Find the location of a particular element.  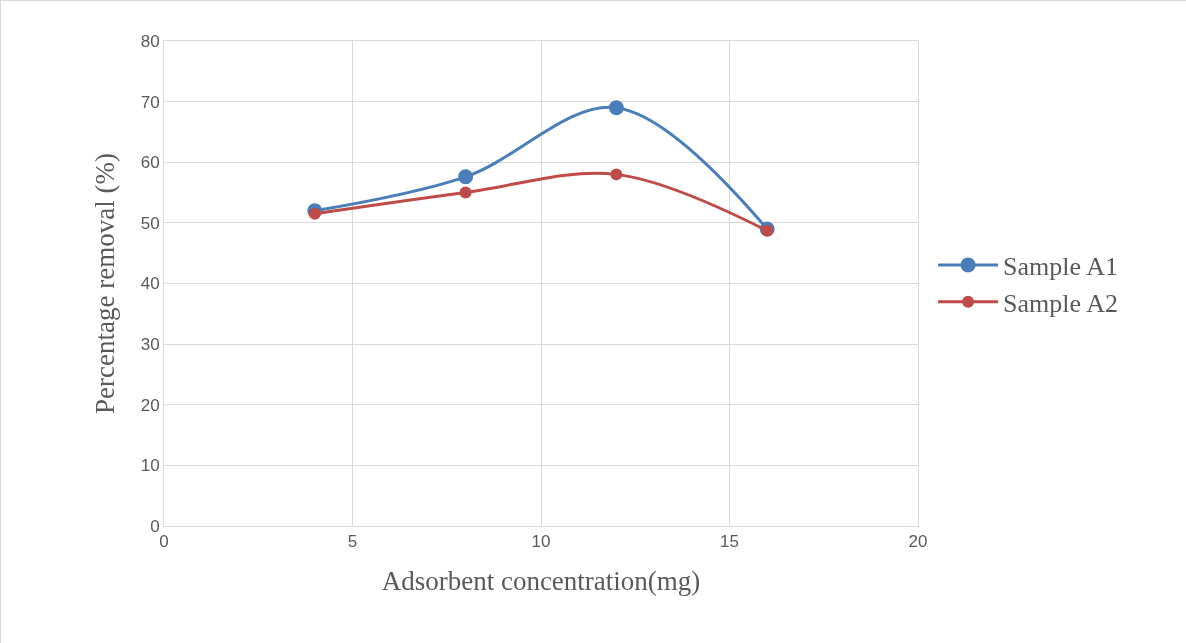

x-axis-title: Adsorbent concentration(mg) is located at coordinates (541, 580).